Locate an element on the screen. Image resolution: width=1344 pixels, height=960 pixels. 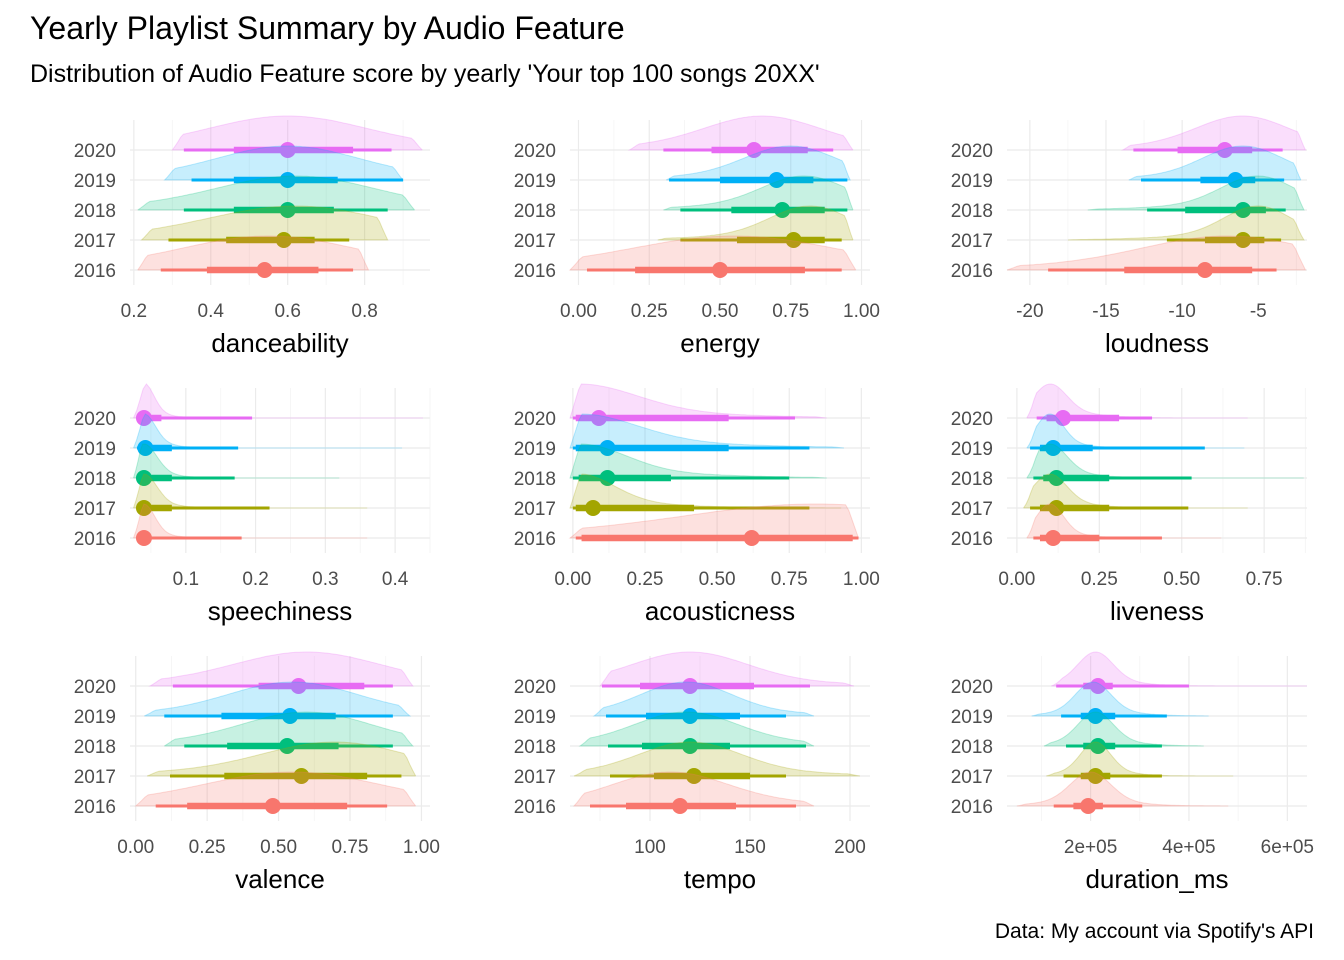
x-tick-label: 6e+05 is located at coordinates (1287, 847).